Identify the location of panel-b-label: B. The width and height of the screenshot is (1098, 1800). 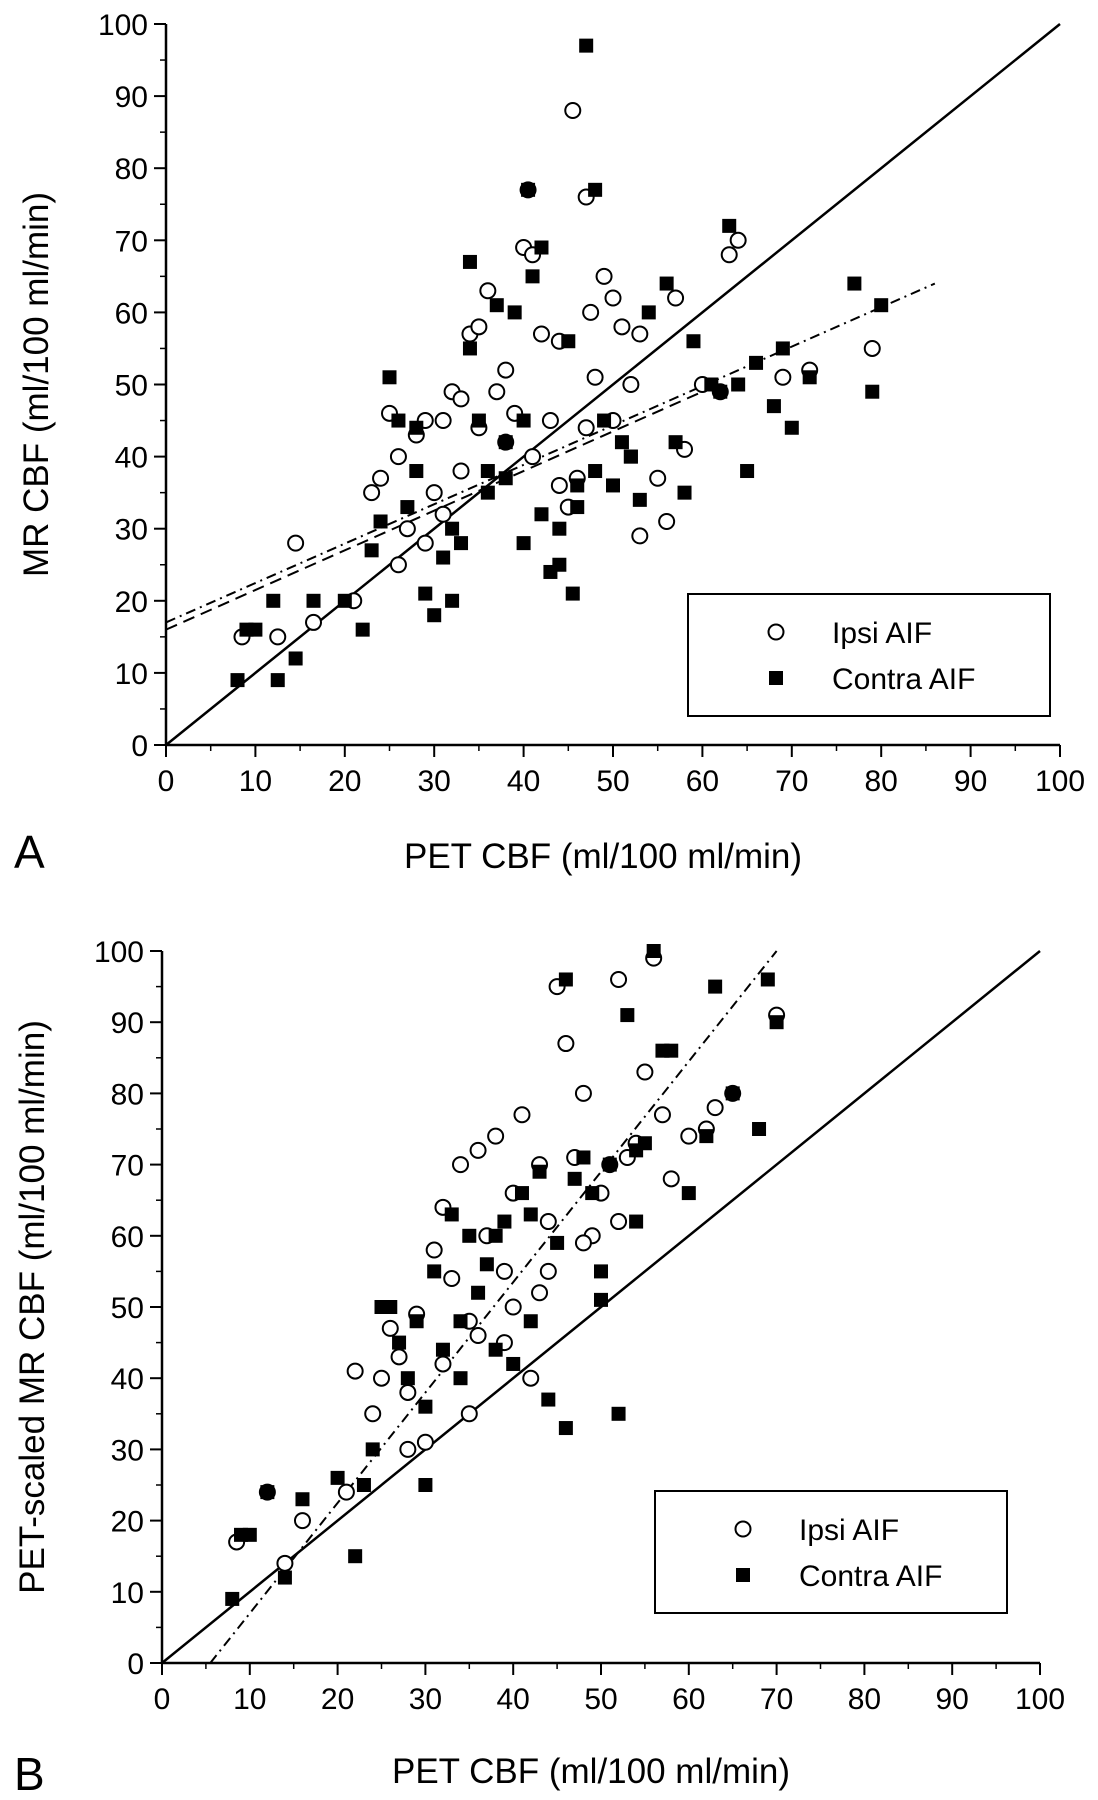
(29, 1774).